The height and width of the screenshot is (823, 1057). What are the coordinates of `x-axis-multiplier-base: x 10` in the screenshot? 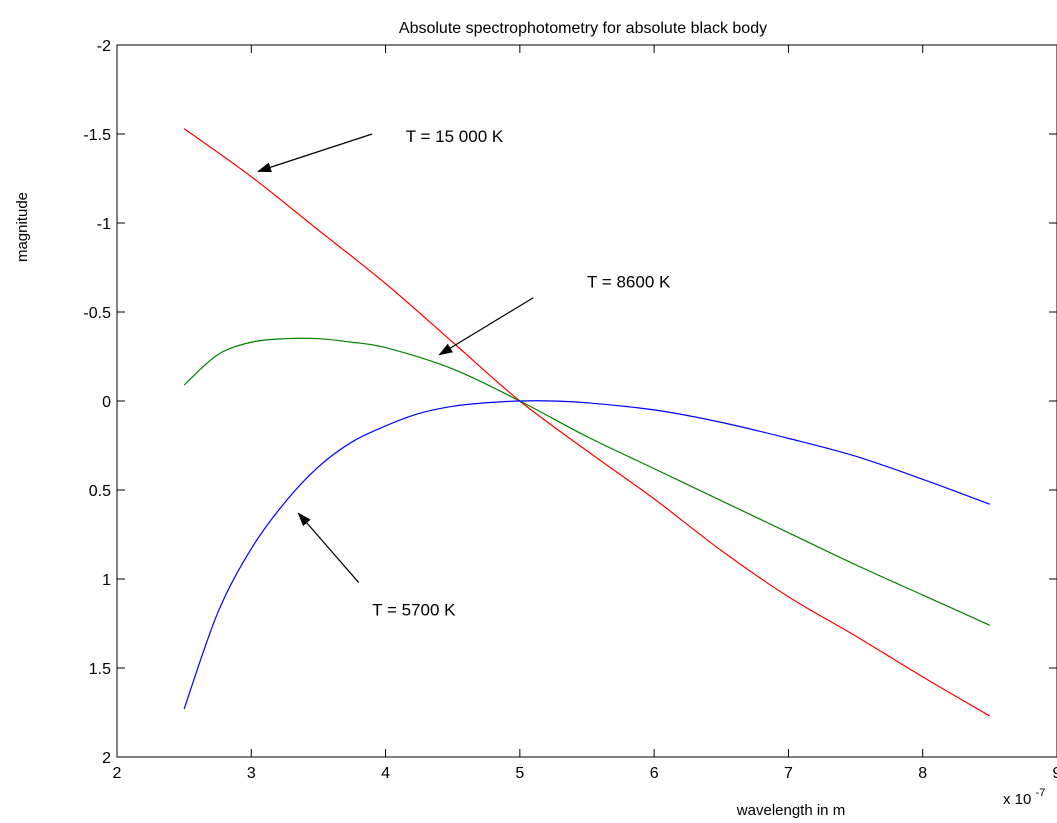 It's located at (1017, 799).